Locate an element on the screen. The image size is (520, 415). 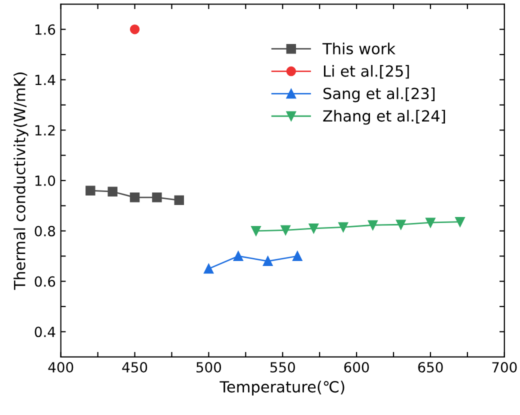
x-tick-label: 500 is located at coordinates (209, 367).